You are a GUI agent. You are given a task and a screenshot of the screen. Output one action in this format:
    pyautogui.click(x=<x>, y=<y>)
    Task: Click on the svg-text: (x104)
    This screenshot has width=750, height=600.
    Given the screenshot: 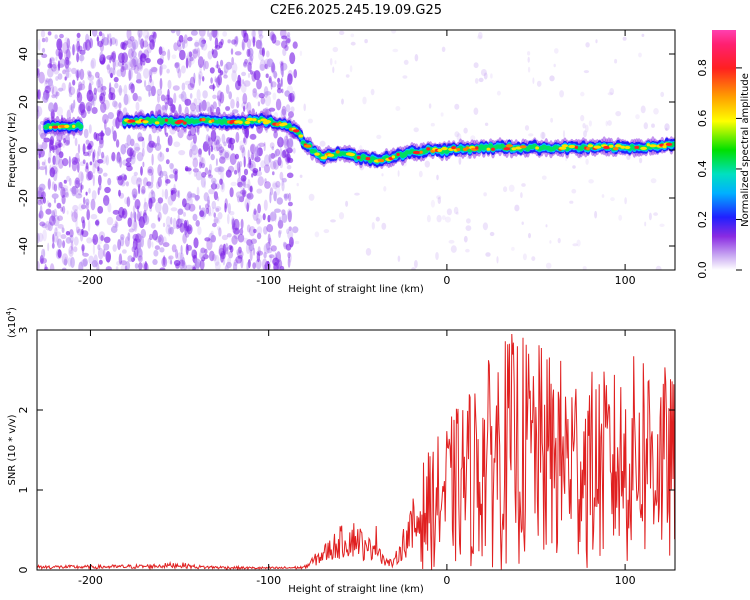 What is the action you would take?
    pyautogui.click(x=11, y=322)
    